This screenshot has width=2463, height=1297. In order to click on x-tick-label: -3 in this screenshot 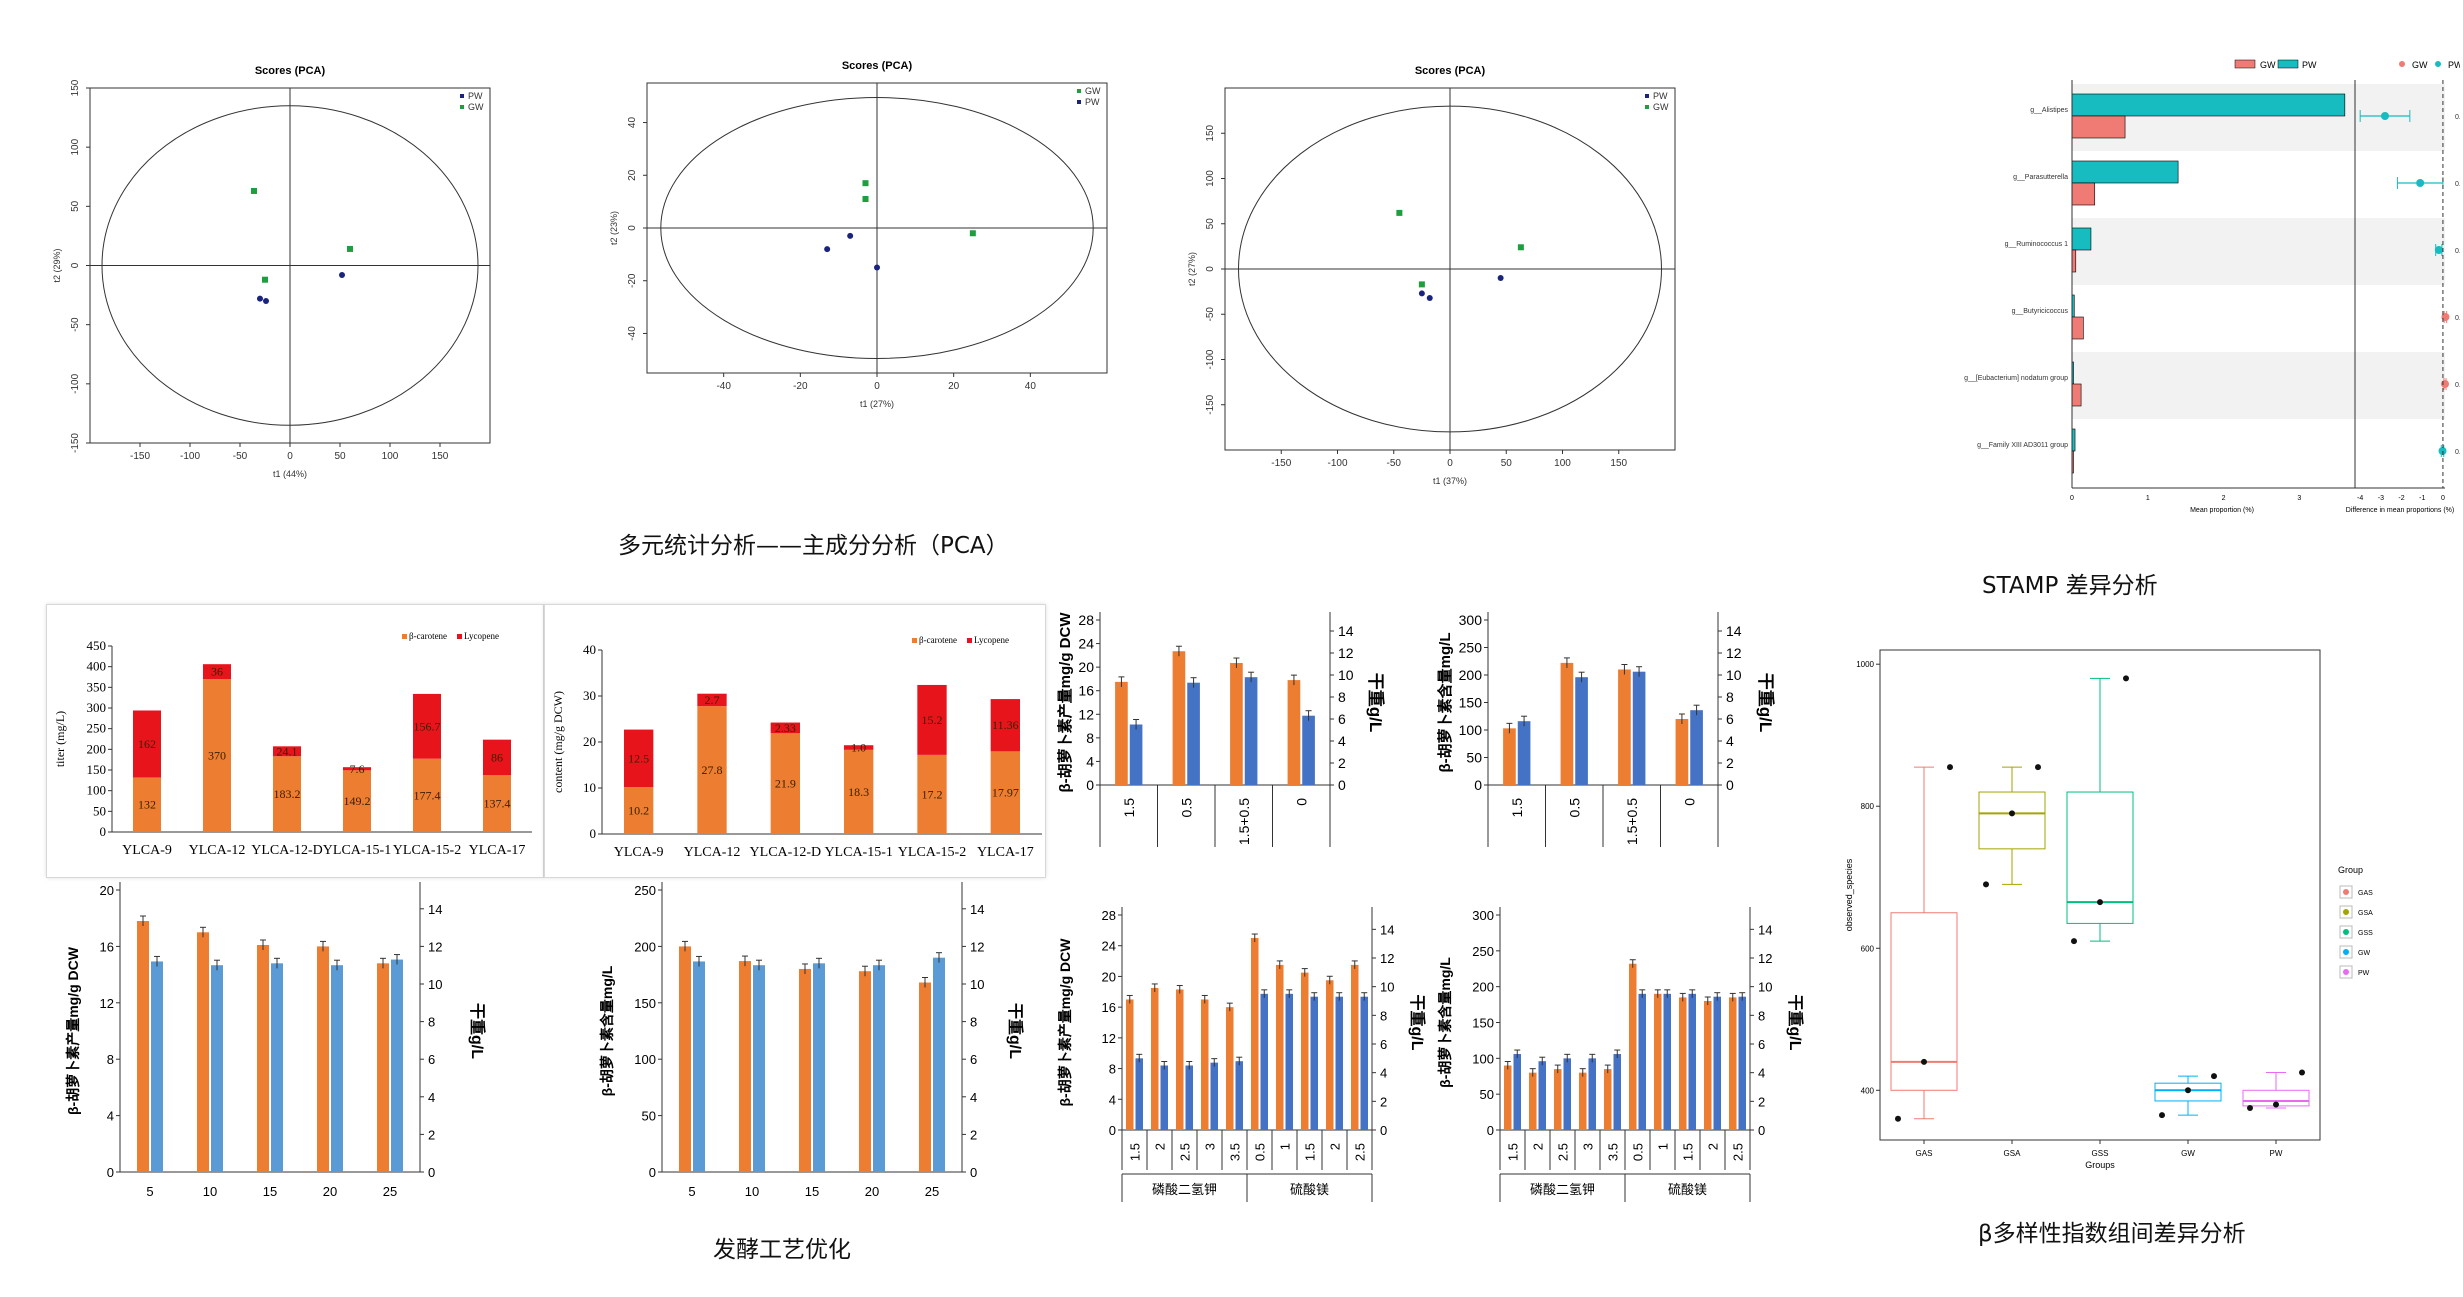, I will do `click(2381, 498)`.